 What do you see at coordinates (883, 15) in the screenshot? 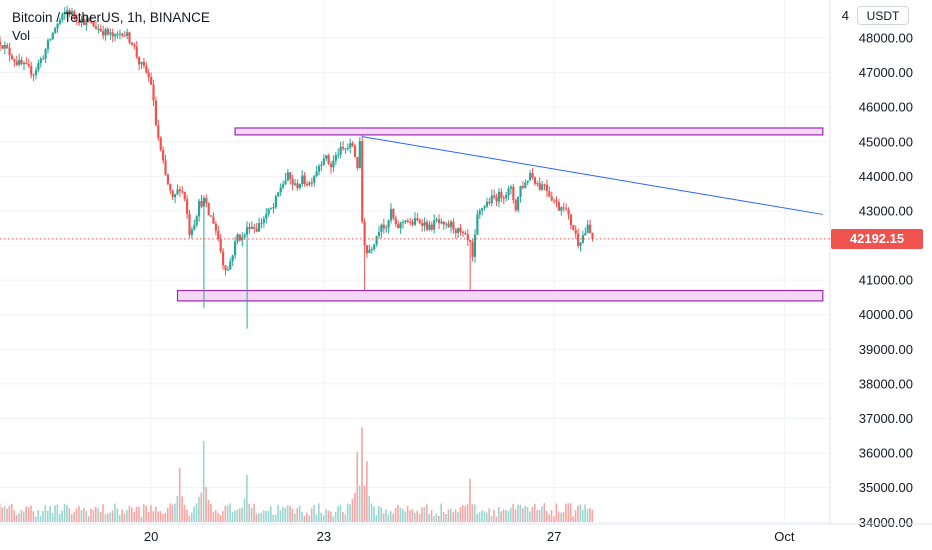
I see `currency-badge: USDT` at bounding box center [883, 15].